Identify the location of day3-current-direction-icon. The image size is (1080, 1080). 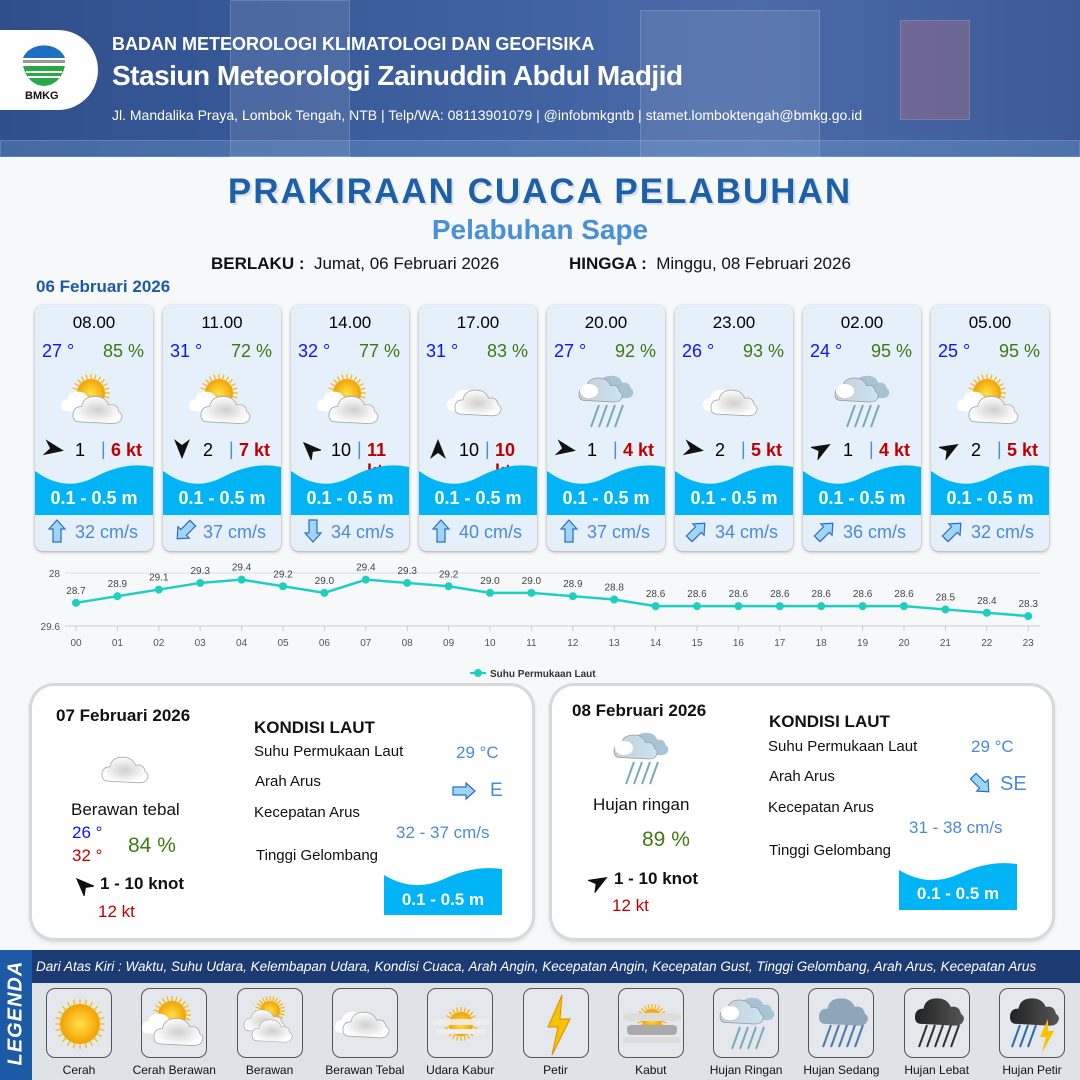
(982, 785).